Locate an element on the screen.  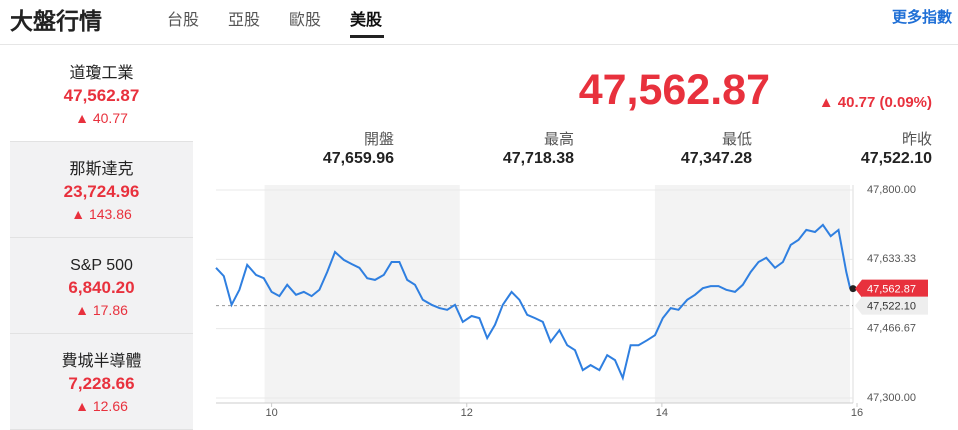
previous-close-label: 47,522.10 is located at coordinates (891, 307).